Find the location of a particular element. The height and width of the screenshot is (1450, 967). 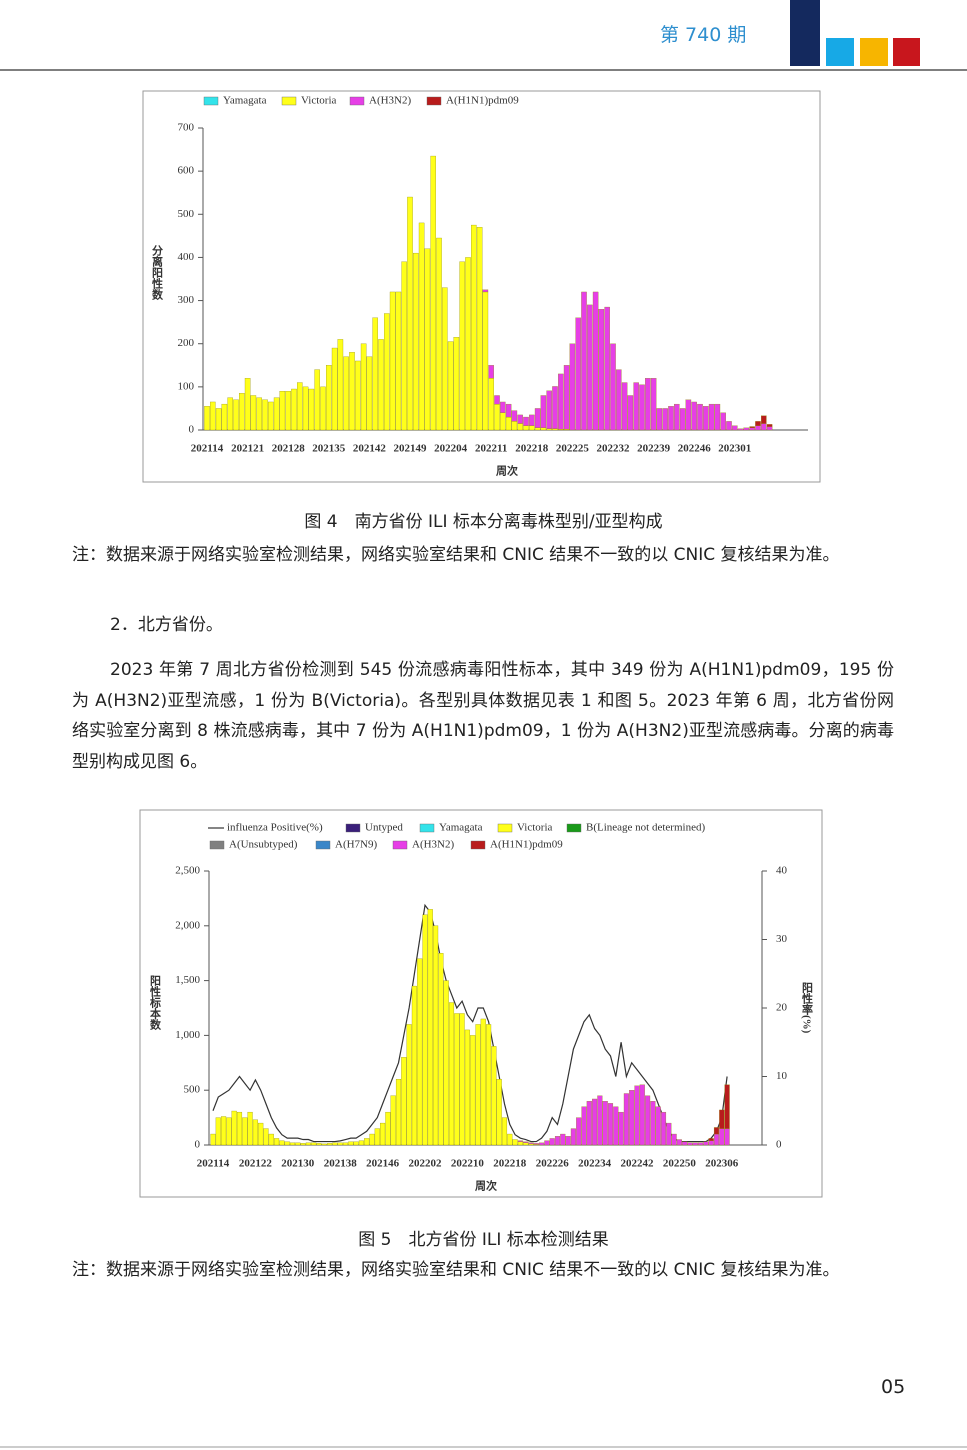

x-tick-label: 202218 is located at coordinates (532, 449).